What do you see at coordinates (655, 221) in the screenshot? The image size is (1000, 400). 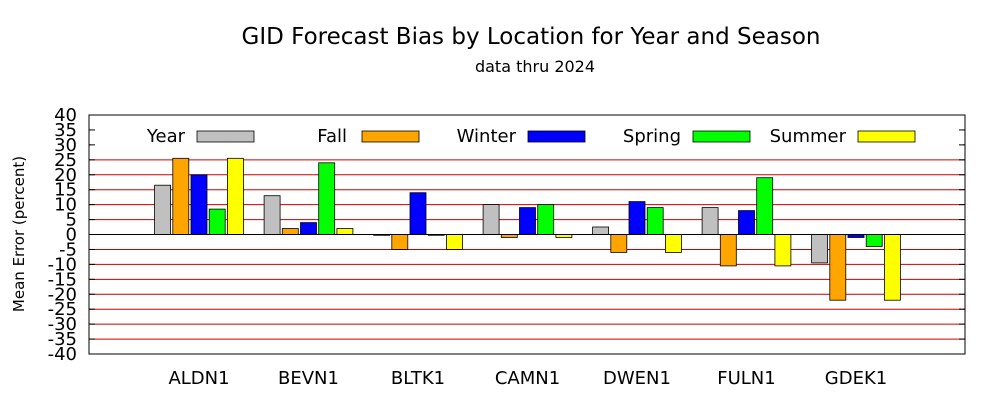 I see `bar-dwen1-spring` at bounding box center [655, 221].